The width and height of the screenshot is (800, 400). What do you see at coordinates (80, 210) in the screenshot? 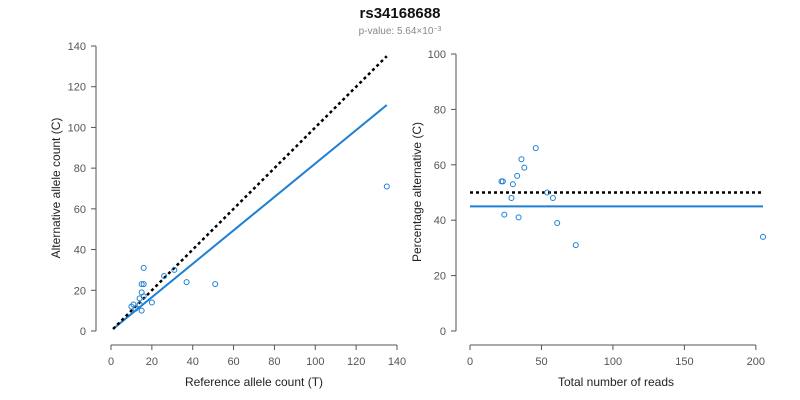
I see `left-y-tick-label: 60` at bounding box center [80, 210].